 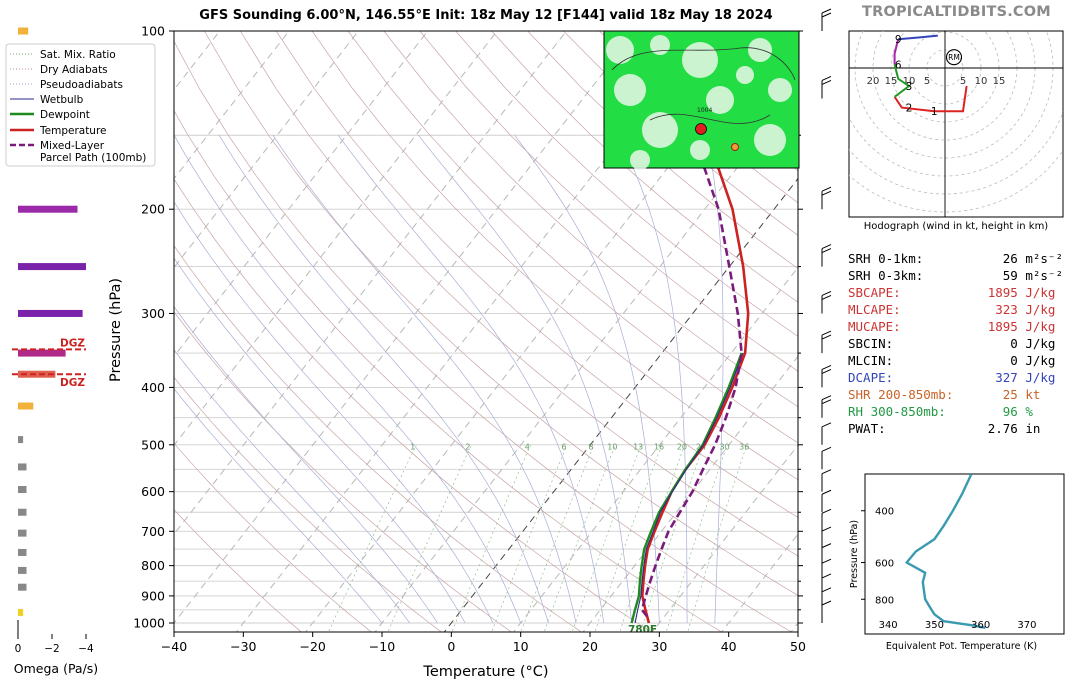 I want to click on y-tick-label: 1000, so click(x=149, y=623).